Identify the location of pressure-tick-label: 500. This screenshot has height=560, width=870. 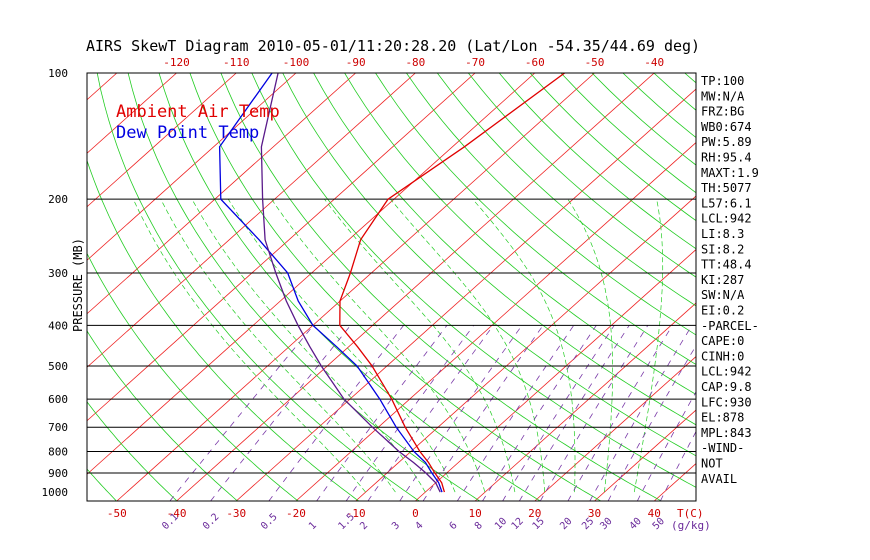
(58, 366).